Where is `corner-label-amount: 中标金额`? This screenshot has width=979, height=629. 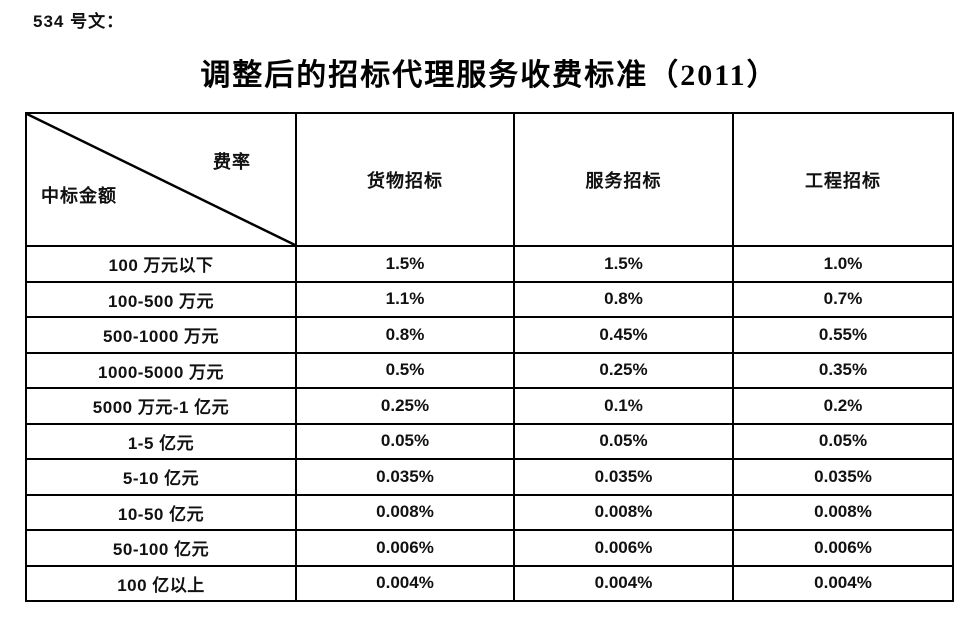
corner-label-amount: 中标金额 is located at coordinates (79, 196).